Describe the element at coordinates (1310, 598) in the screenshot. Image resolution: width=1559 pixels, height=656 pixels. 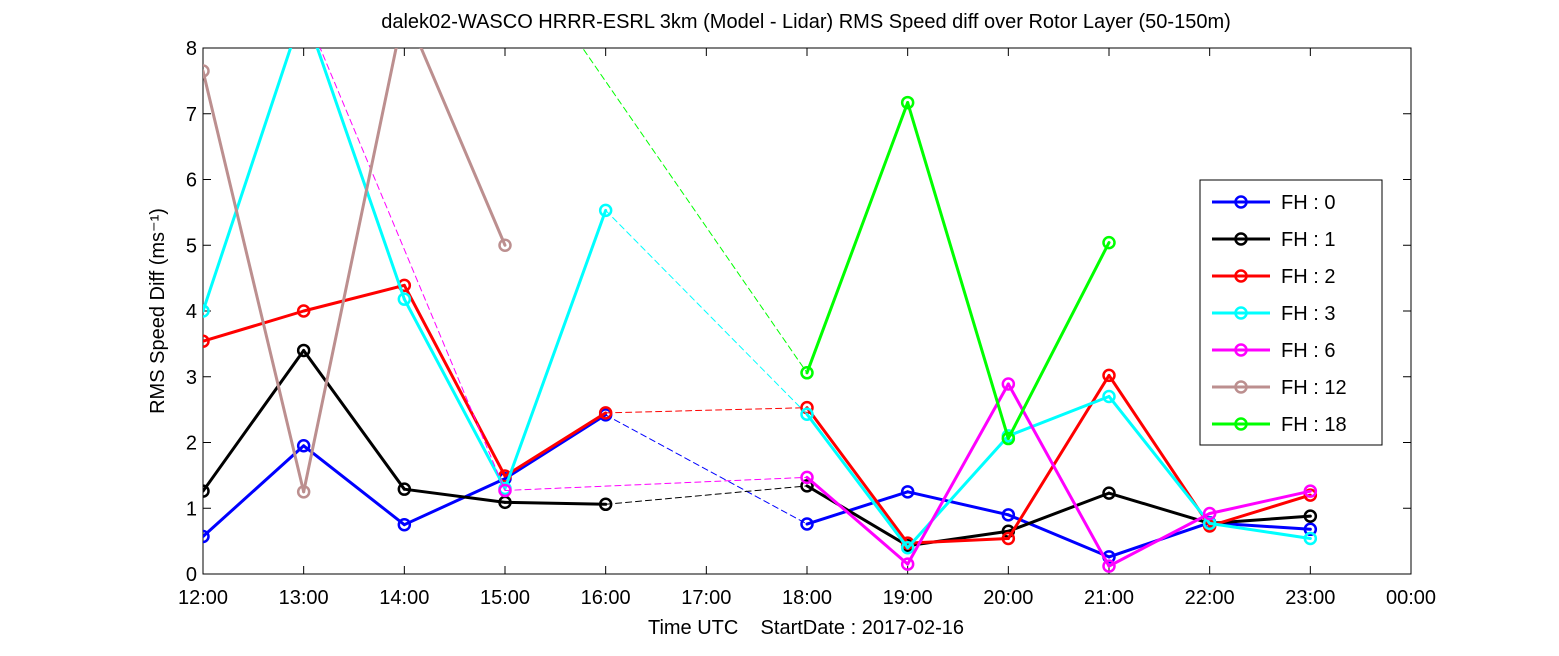
I see `x-tick-label: 23:00` at that location.